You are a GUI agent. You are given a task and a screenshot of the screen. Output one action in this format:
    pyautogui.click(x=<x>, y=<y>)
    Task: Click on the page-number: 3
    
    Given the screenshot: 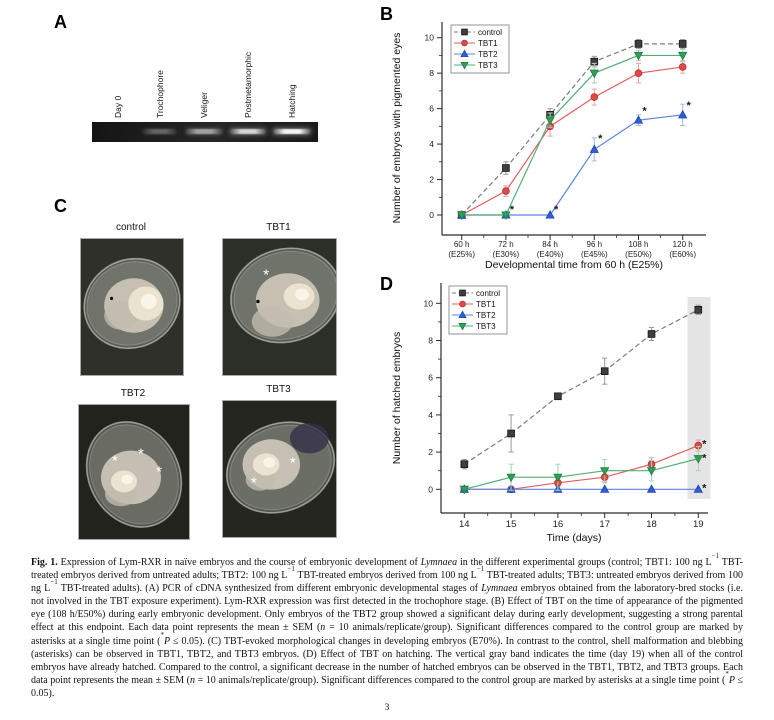 What is the action you would take?
    pyautogui.click(x=387, y=708)
    